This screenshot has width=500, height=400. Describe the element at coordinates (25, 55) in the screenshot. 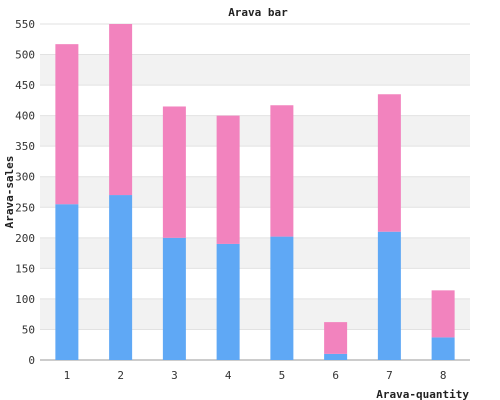

I see `y-tick-label: 500` at that location.